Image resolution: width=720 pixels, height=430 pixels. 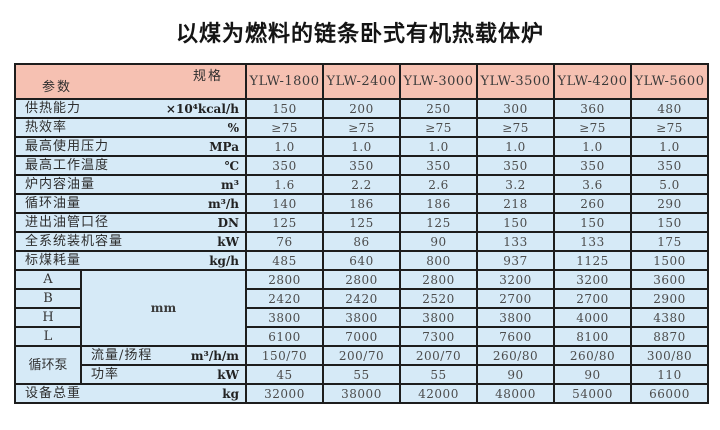 What do you see at coordinates (669, 81) in the screenshot?
I see `model-header: YLW-5600` at bounding box center [669, 81].